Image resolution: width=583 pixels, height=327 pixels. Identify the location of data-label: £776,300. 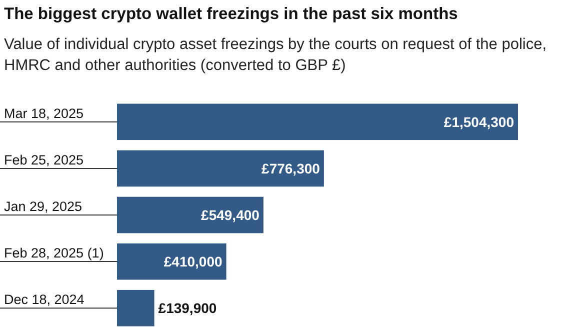
(291, 168).